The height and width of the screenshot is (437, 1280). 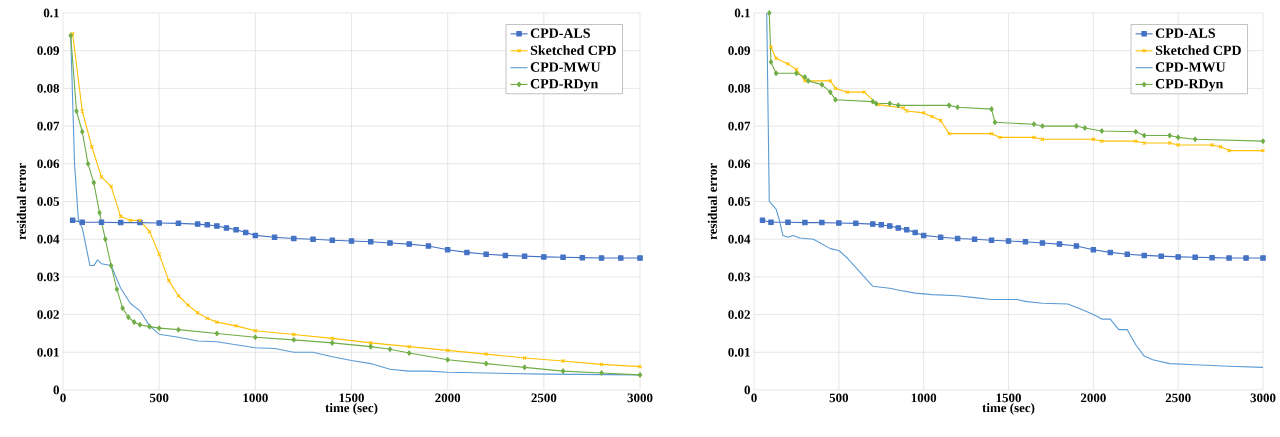 What do you see at coordinates (565, 67) in the screenshot?
I see `legend-label: CPD-MWU` at bounding box center [565, 67].